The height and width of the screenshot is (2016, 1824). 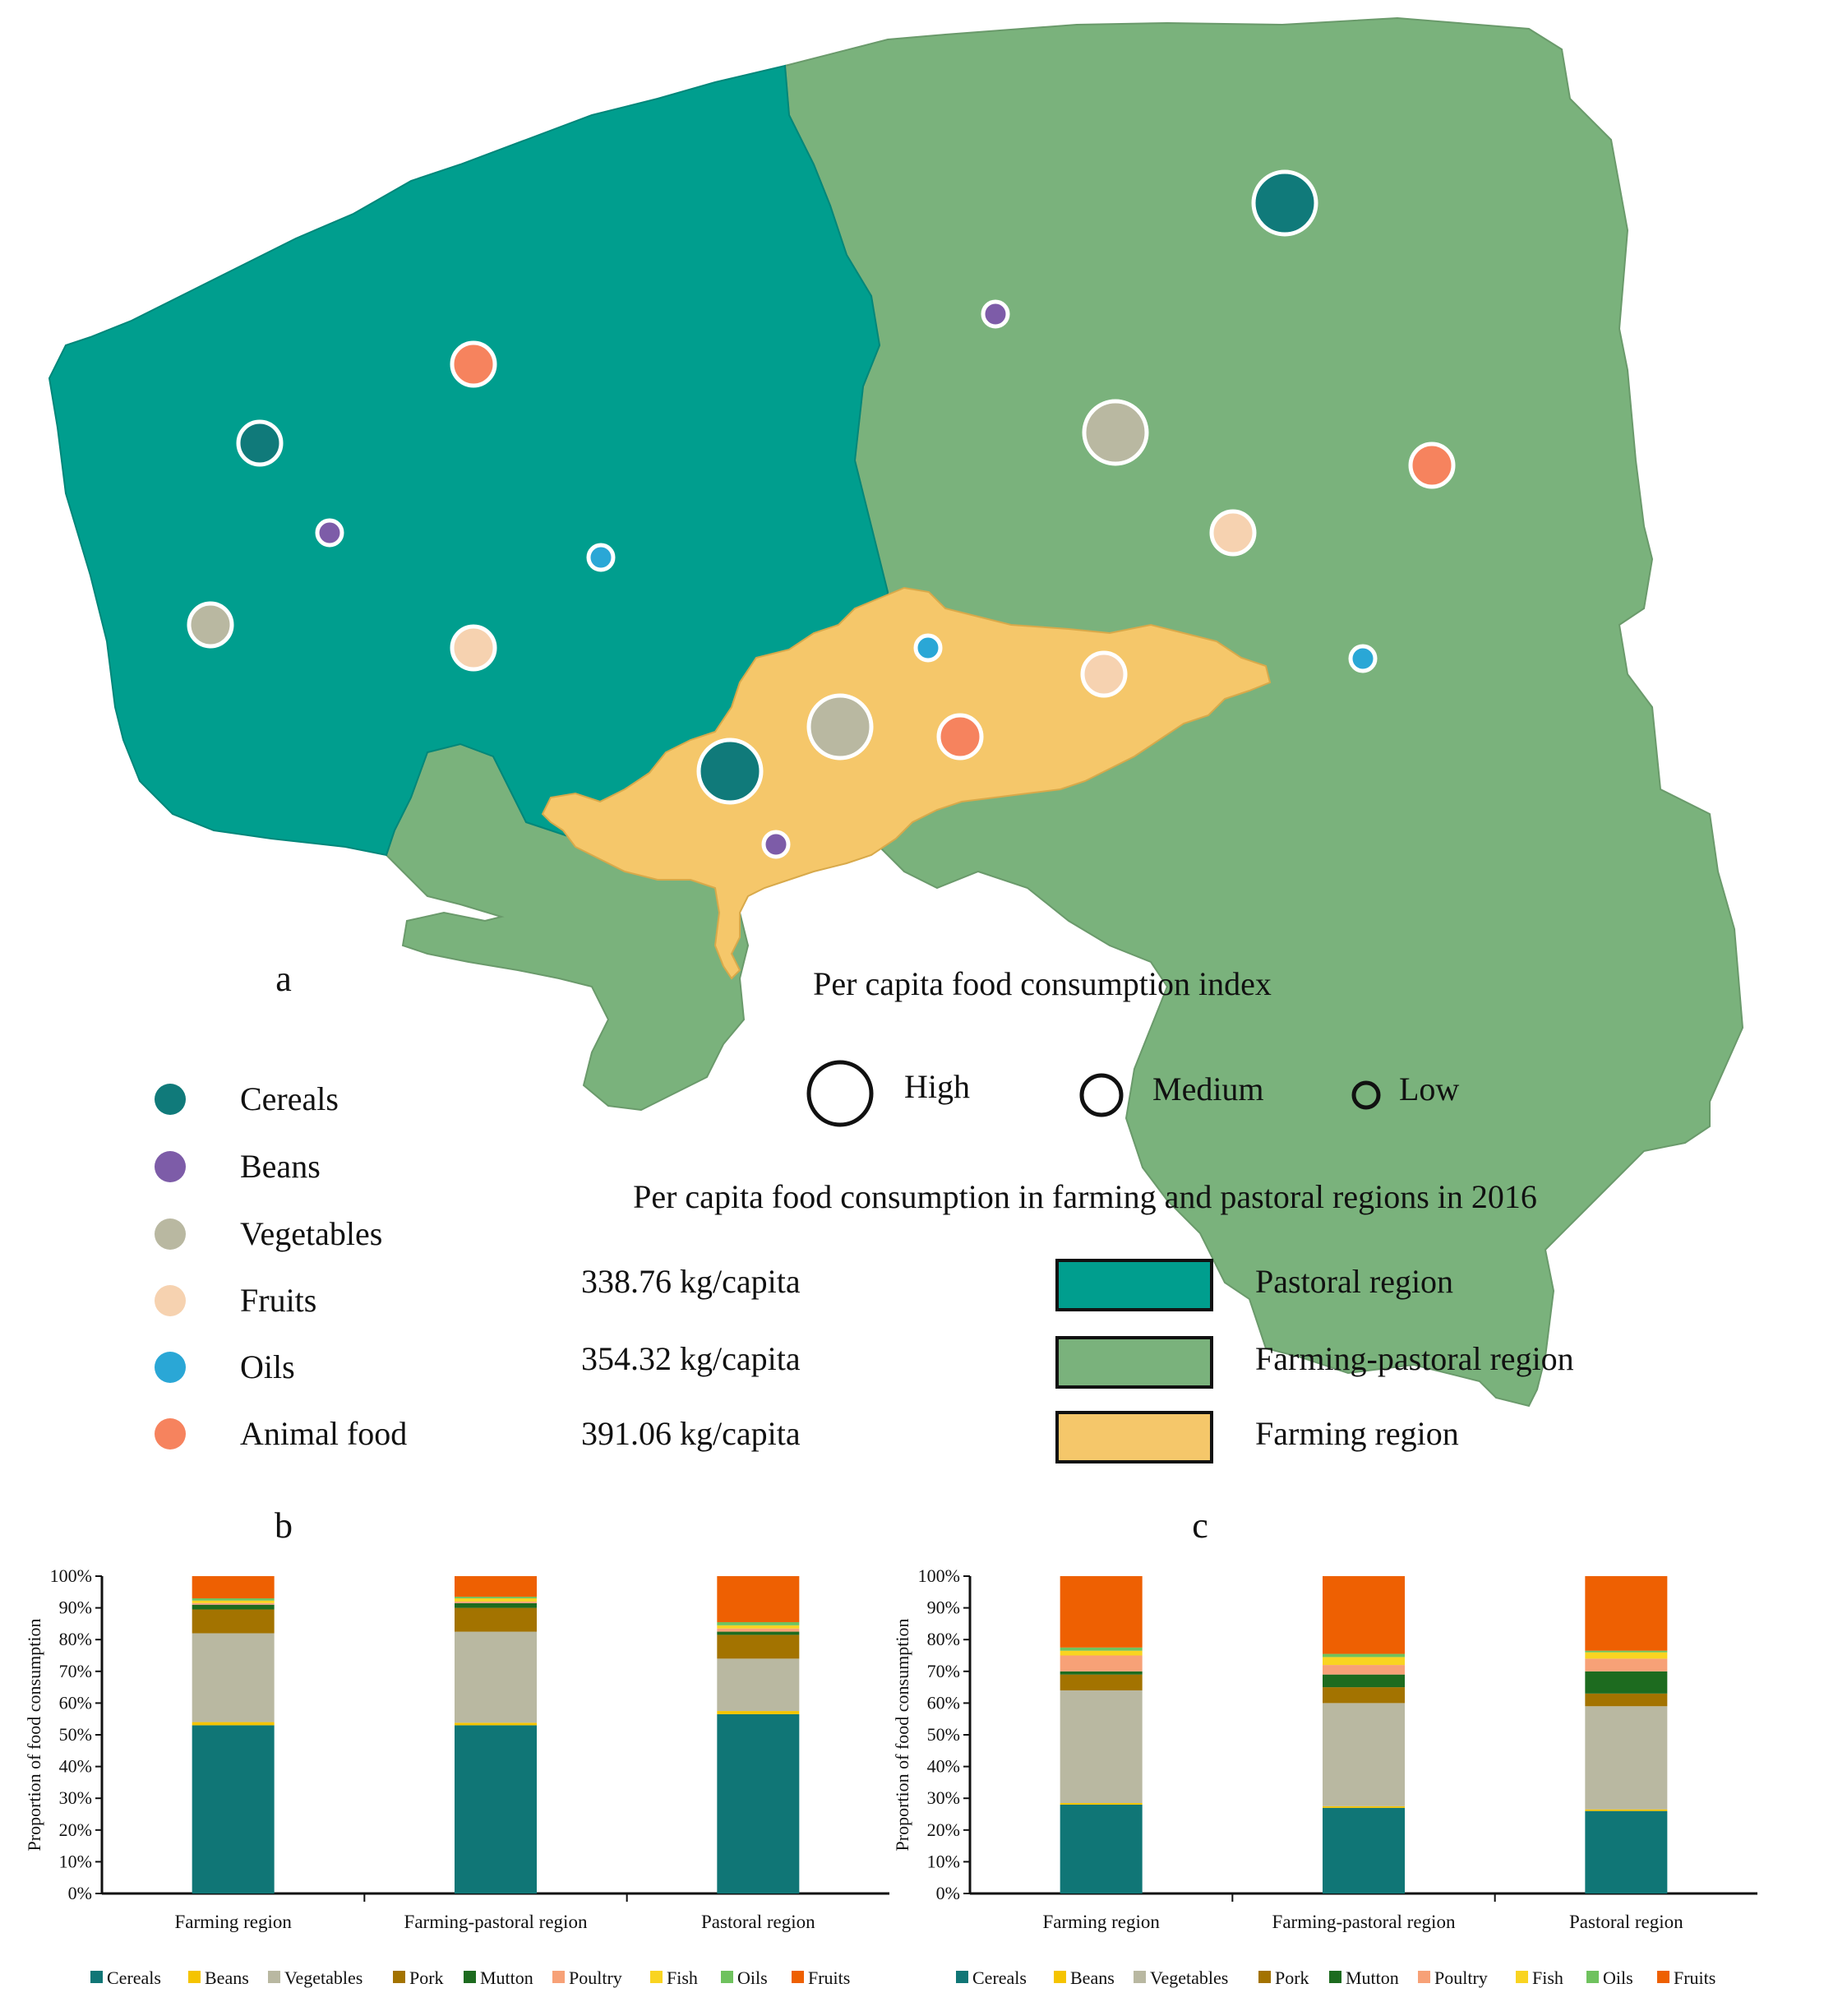 I want to click on farming-region-animal-food-symbol, so click(x=960, y=737).